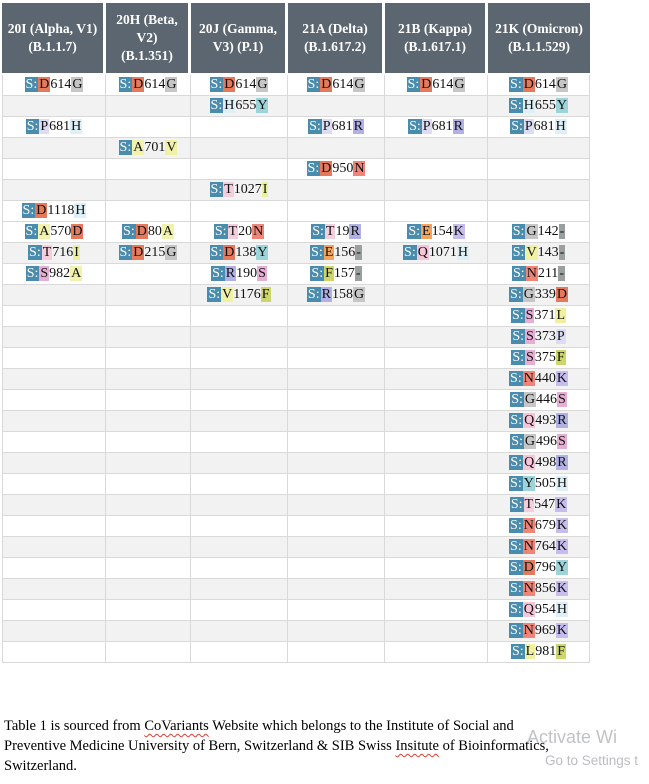 Image resolution: width=649 pixels, height=784 pixels. I want to click on mutation-to-aa: -, so click(358, 252).